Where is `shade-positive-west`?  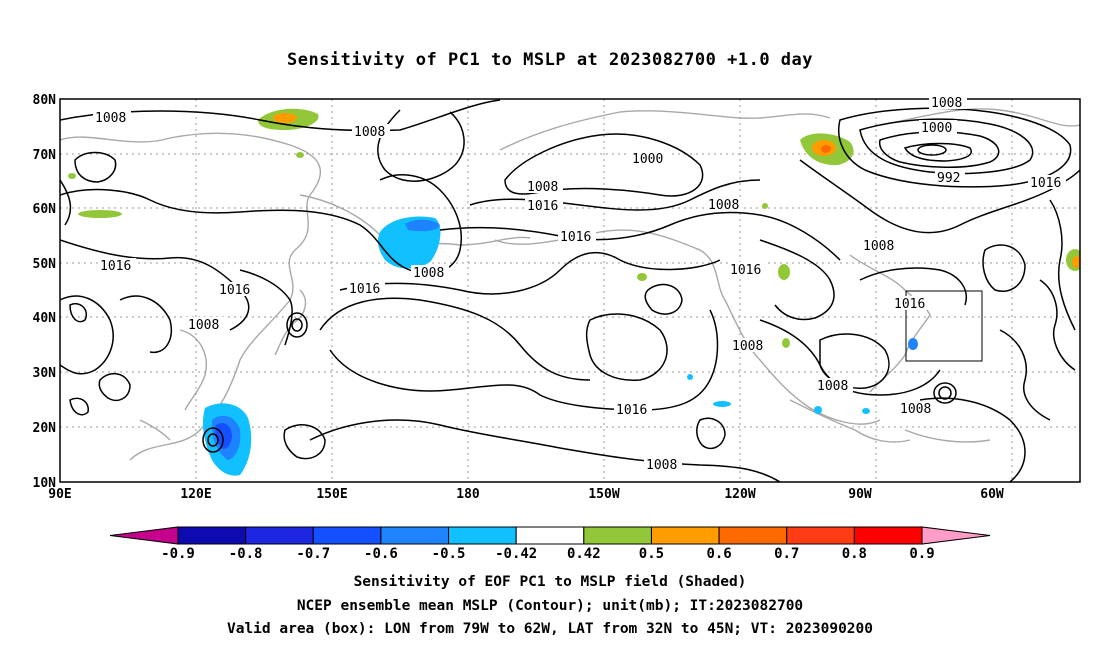 shade-positive-west is located at coordinates (100, 214).